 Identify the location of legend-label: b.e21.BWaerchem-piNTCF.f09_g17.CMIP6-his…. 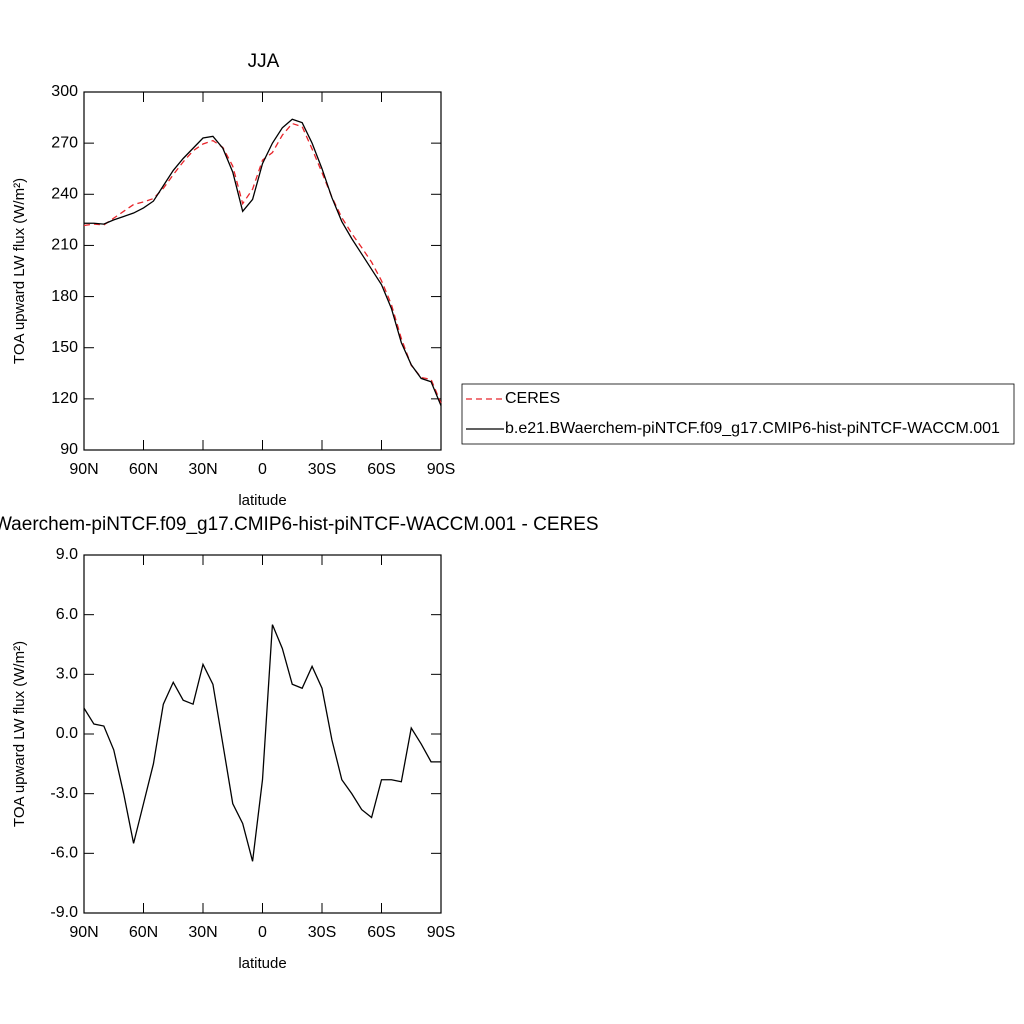
(752, 428).